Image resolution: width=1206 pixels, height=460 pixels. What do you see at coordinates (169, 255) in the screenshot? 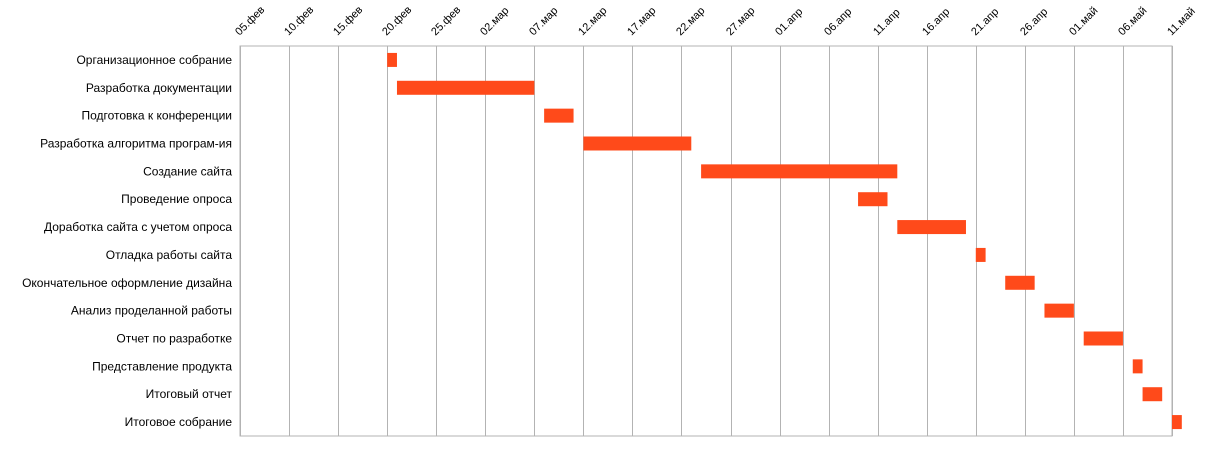
I see `task-label: Отладка работы сайта` at bounding box center [169, 255].